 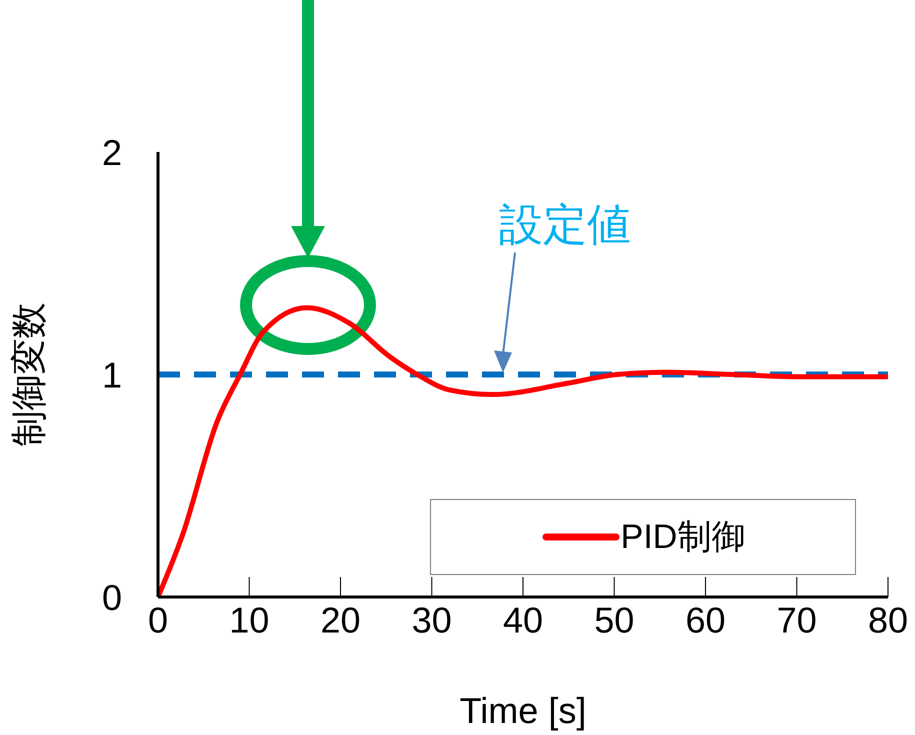 What do you see at coordinates (683, 537) in the screenshot?
I see `legend-label: PID制御` at bounding box center [683, 537].